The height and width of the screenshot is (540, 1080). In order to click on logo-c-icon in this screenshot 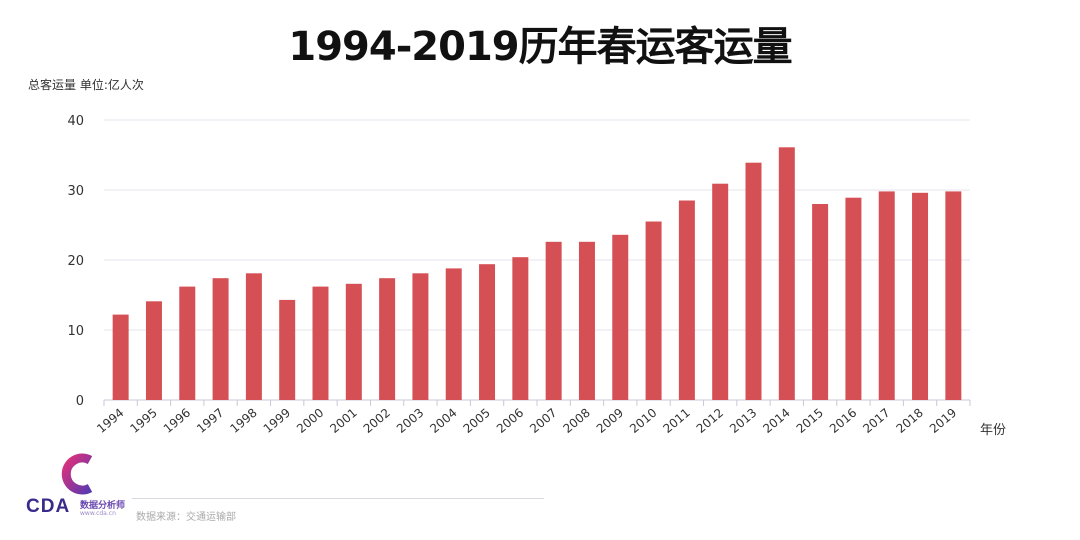, I will do `click(77, 474)`.